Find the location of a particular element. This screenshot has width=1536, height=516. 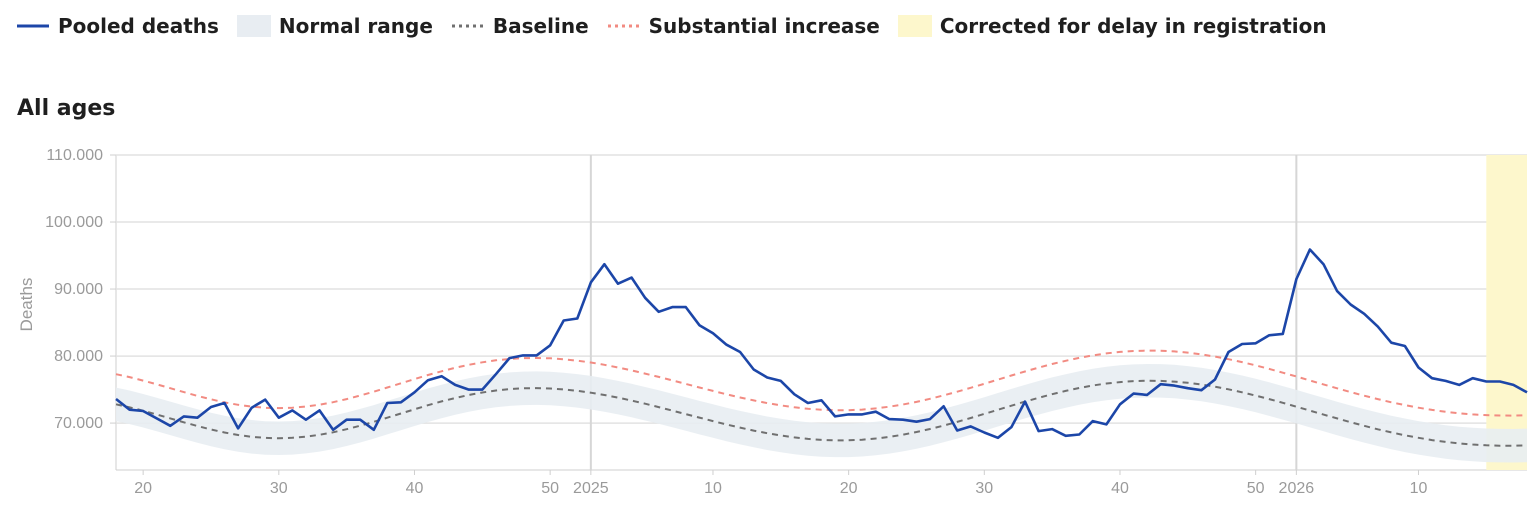

baseline-line is located at coordinates (821, 413).